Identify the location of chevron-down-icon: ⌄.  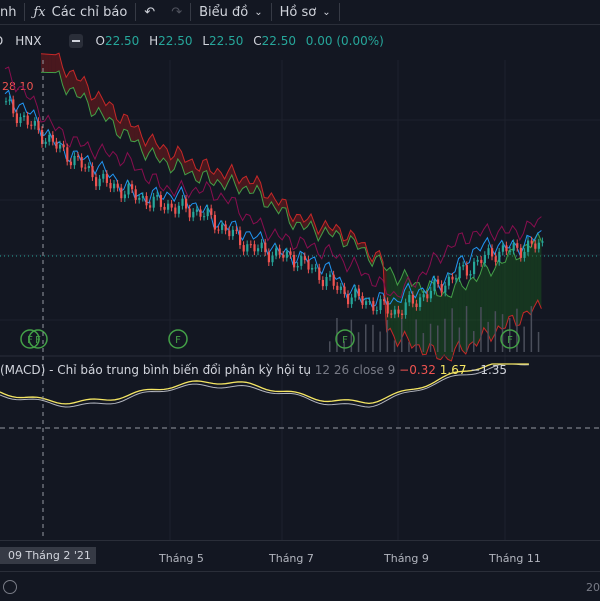
(326, 12).